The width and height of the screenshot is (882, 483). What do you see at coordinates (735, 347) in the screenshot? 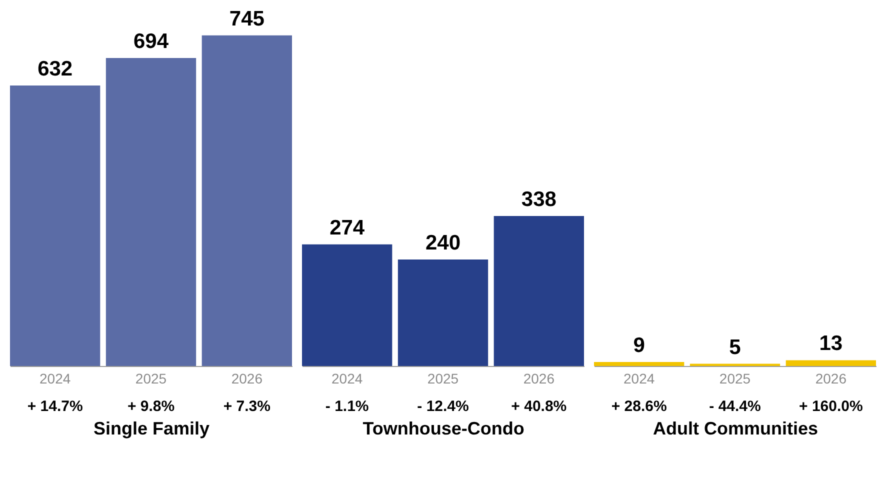
I see `data-label: 5` at bounding box center [735, 347].